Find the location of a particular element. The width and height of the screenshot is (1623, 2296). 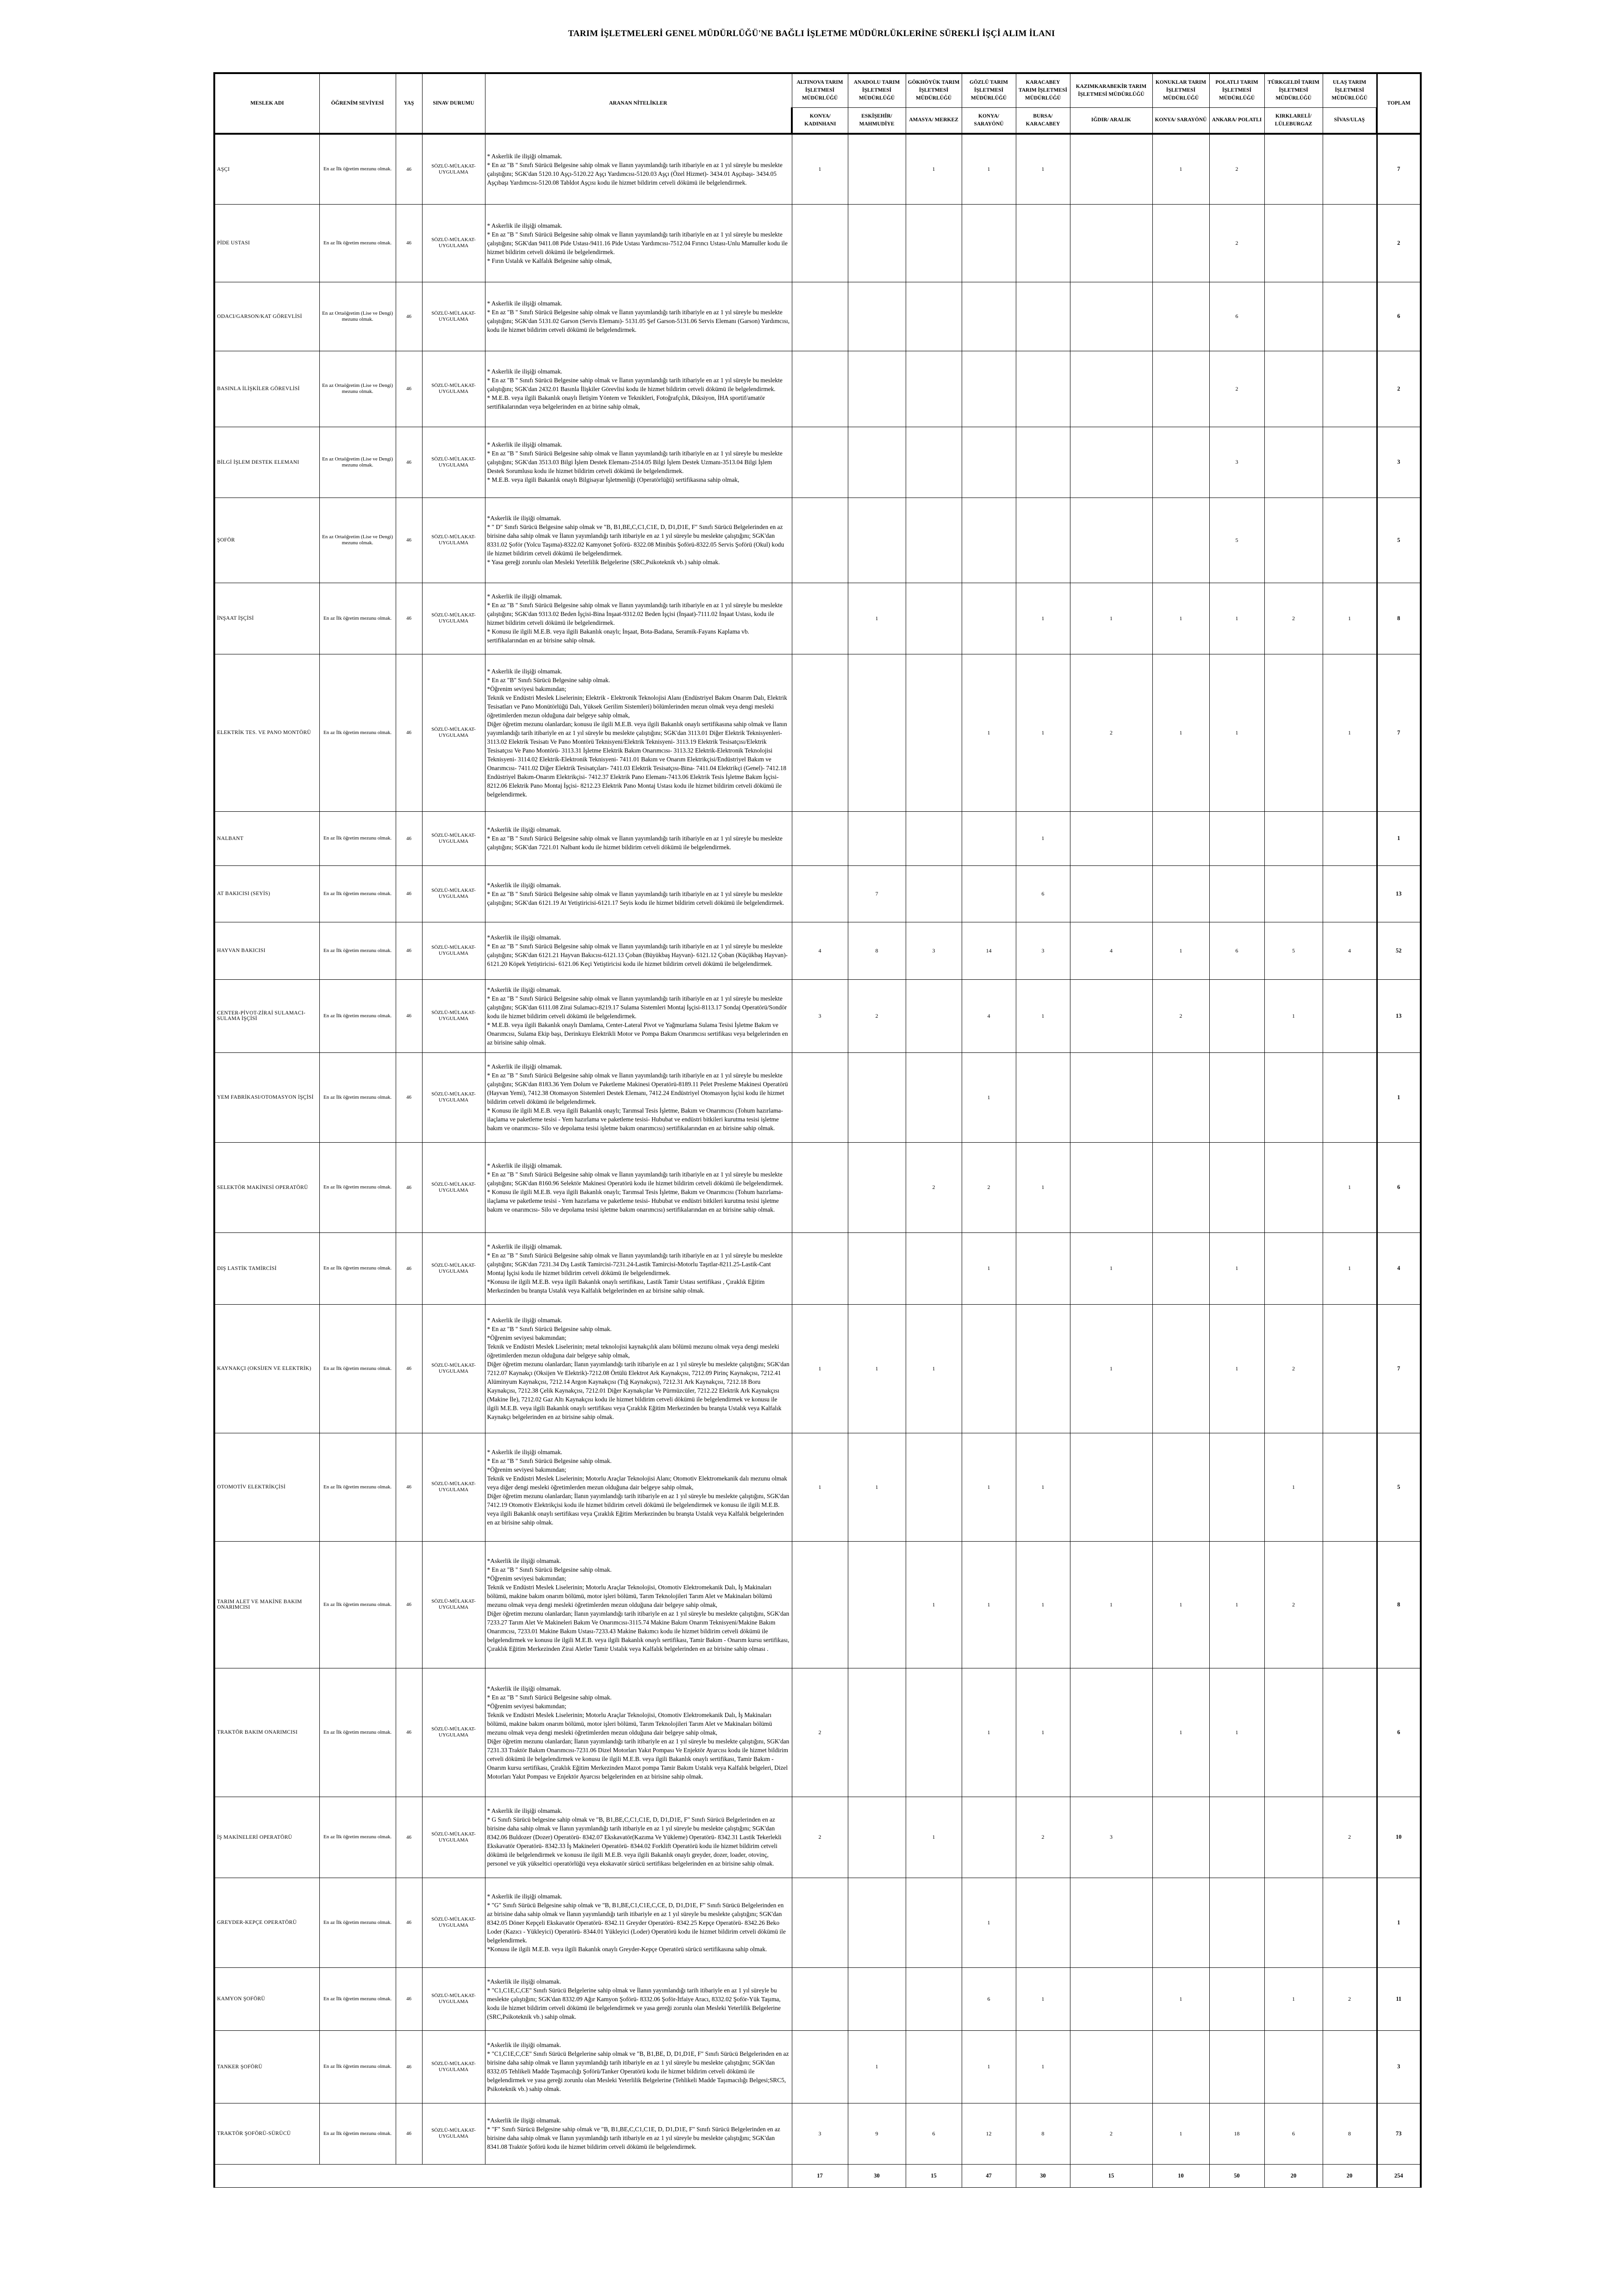

occupation-name: KAYNAKÇI (OKSİJEN VE ELEKTRİK) is located at coordinates (266, 1368).